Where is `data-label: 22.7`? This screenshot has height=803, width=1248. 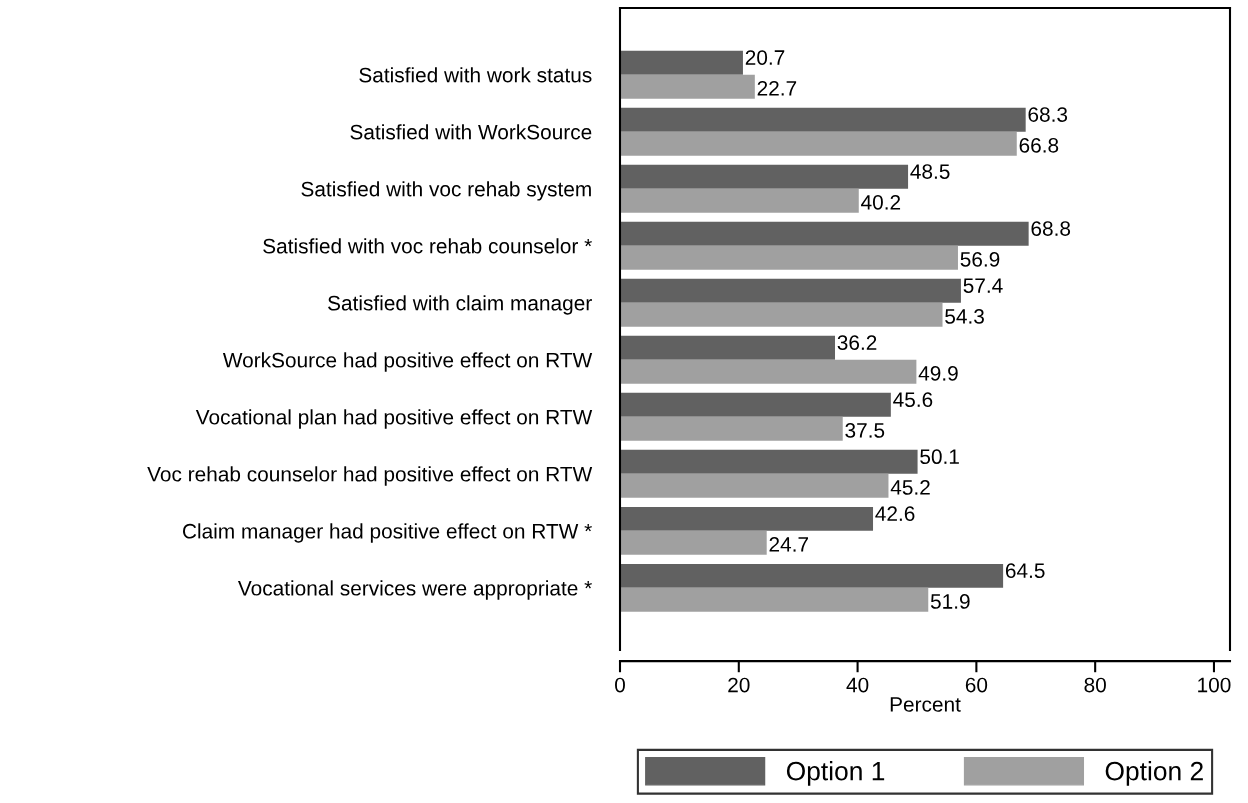 data-label: 22.7 is located at coordinates (777, 88).